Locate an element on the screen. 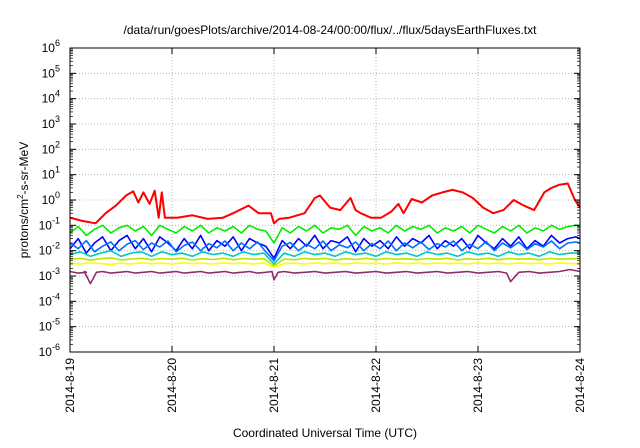 The width and height of the screenshot is (640, 448). y-tick-exponent: -1 is located at coordinates (56, 220).